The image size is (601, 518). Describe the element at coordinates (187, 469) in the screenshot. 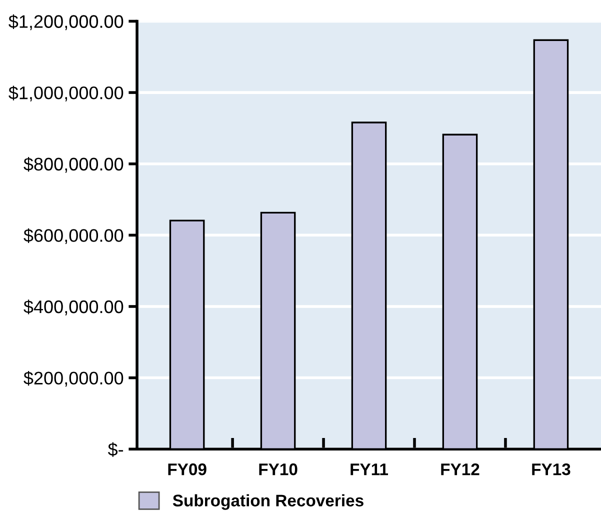

I see `x-tick-label: FY09` at that location.